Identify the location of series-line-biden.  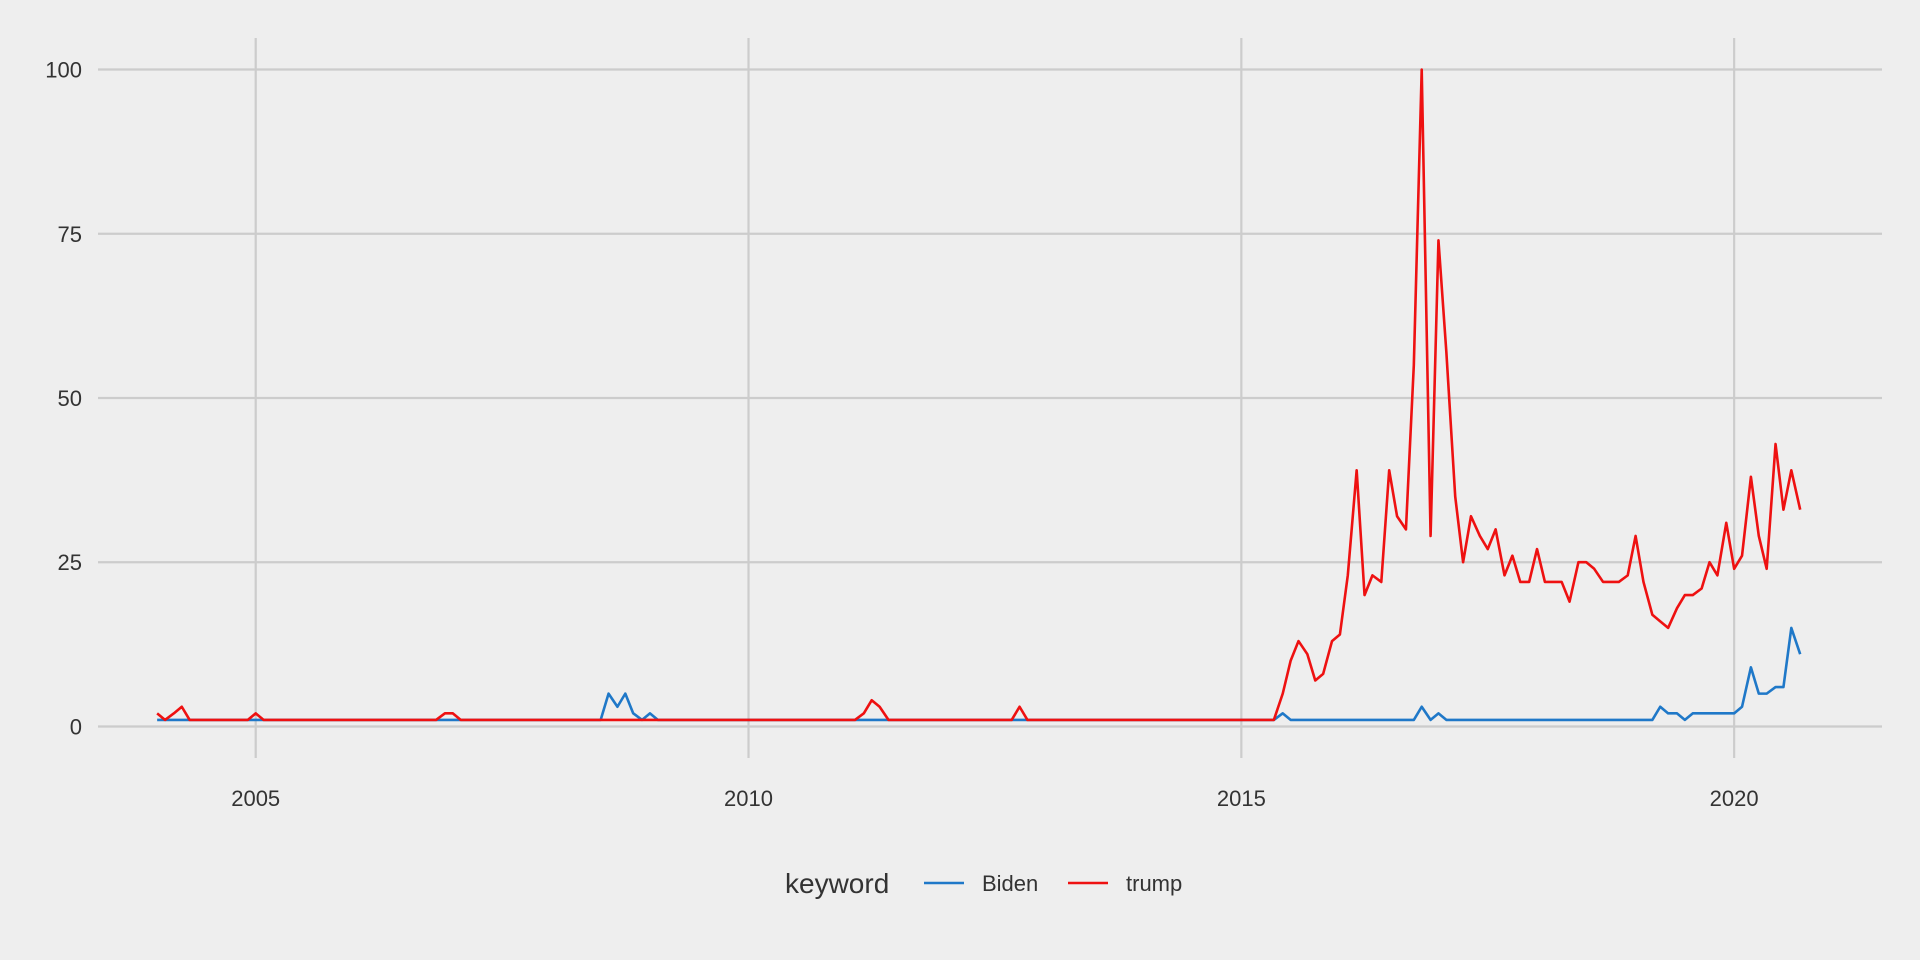
(979, 674).